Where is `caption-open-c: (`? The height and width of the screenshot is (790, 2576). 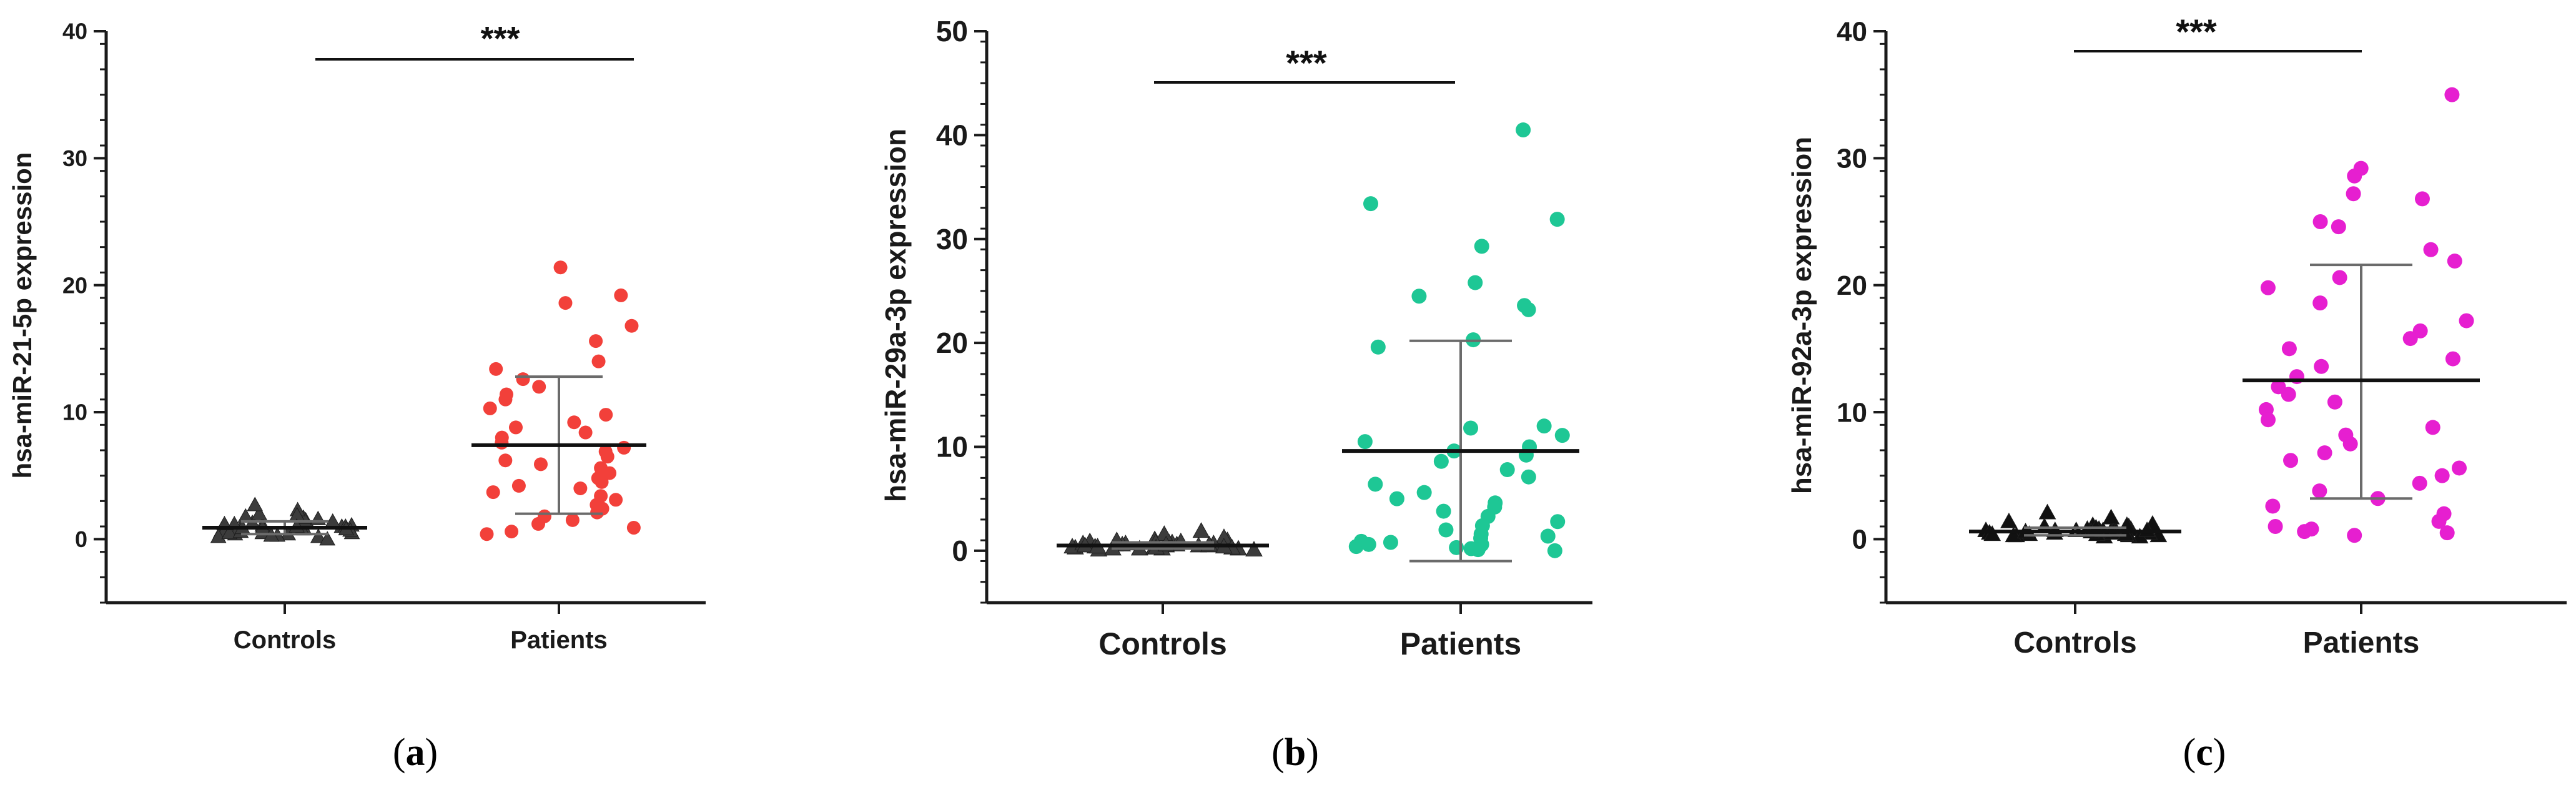
caption-open-c: ( is located at coordinates (2189, 752).